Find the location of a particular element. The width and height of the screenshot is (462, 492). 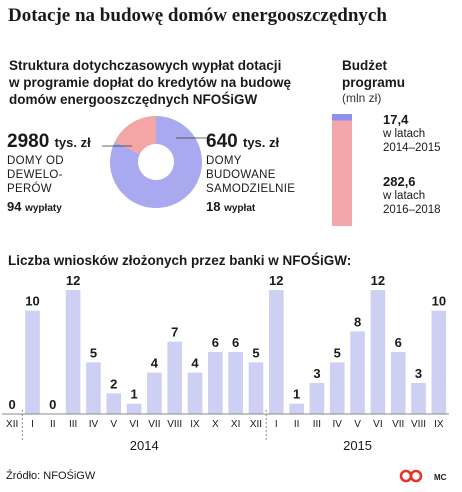

budget-item-value: 17,4 is located at coordinates (396, 119).